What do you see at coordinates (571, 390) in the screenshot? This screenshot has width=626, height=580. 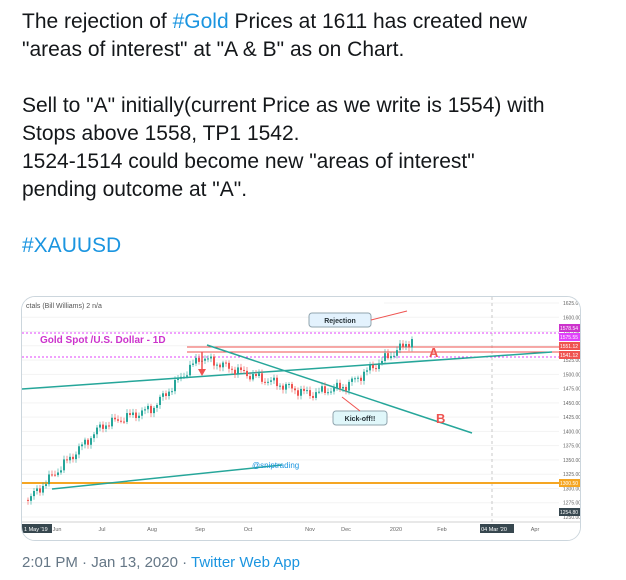 I see `y-tick-label: 1475.00` at bounding box center [571, 390].